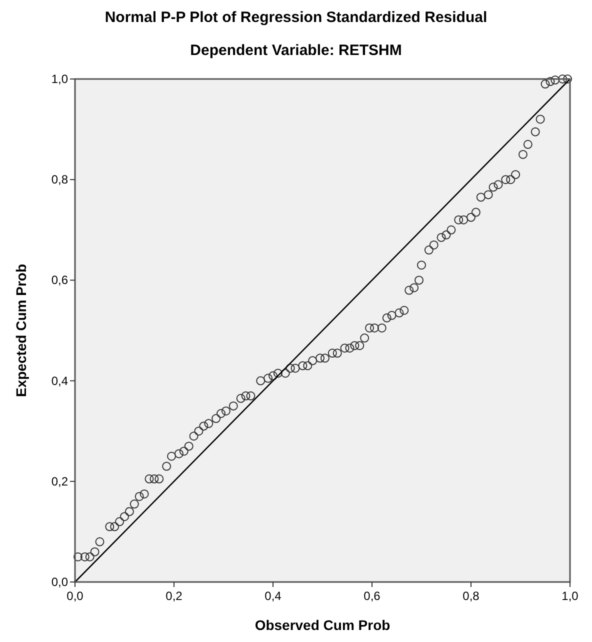  What do you see at coordinates (174, 596) in the screenshot?
I see `x-tick-label: 0,2` at bounding box center [174, 596].